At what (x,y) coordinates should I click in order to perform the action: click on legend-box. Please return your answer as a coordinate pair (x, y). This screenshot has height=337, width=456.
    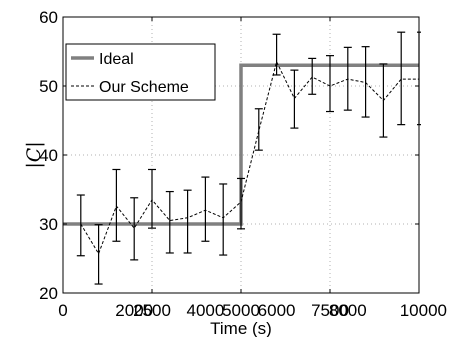
    Looking at the image, I should click on (140, 72).